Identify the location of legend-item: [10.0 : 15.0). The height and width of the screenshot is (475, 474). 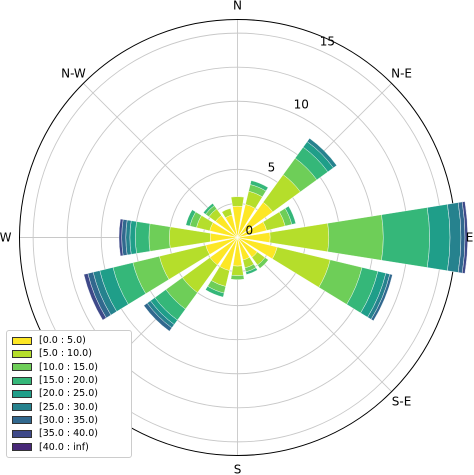
(69, 367).